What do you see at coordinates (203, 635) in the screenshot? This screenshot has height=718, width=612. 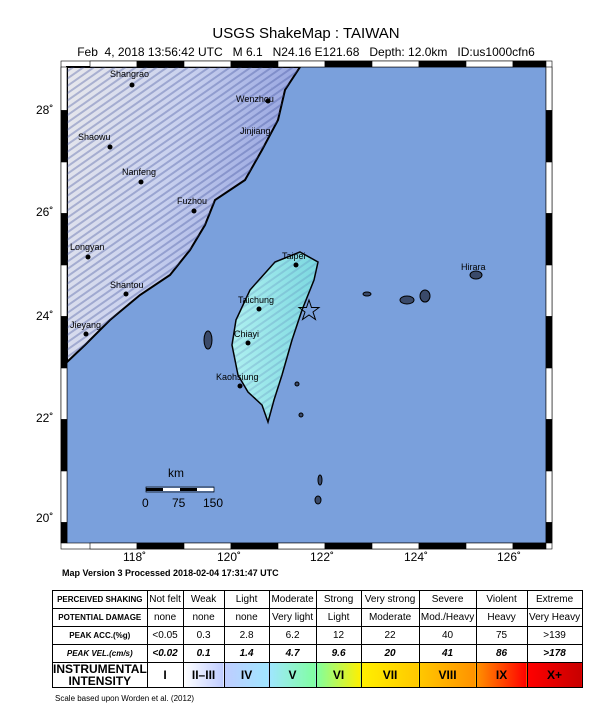 I see `legend-cell: 0.3` at bounding box center [203, 635].